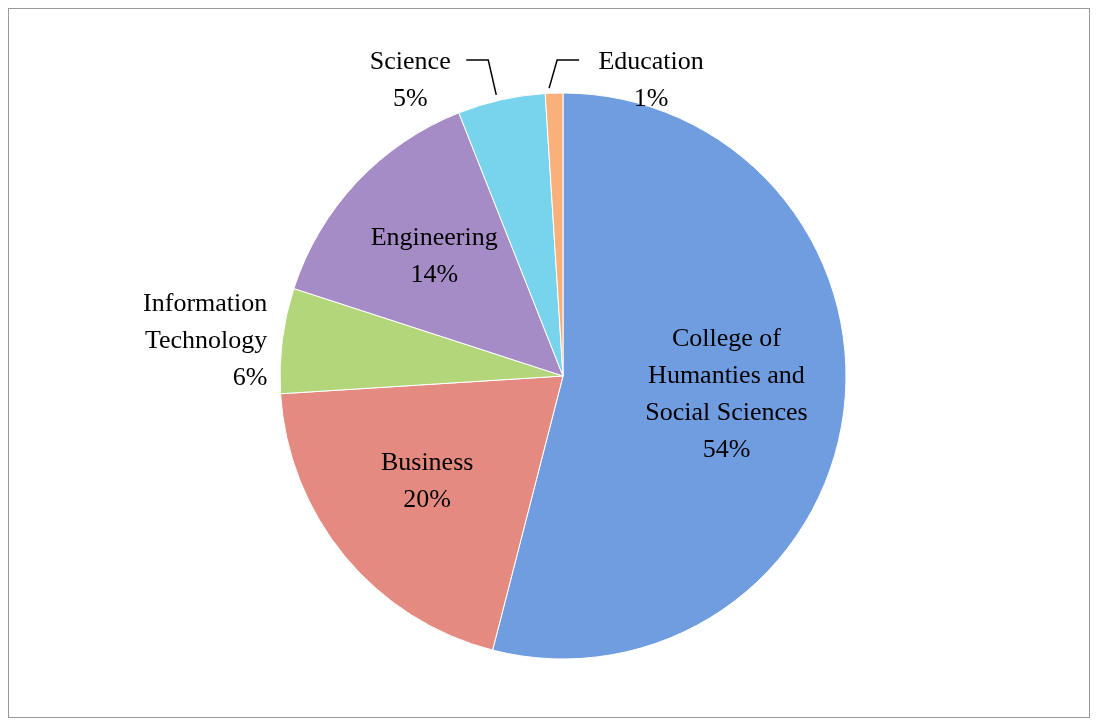 The width and height of the screenshot is (1098, 726). I want to click on data-label: 1%, so click(651, 97).